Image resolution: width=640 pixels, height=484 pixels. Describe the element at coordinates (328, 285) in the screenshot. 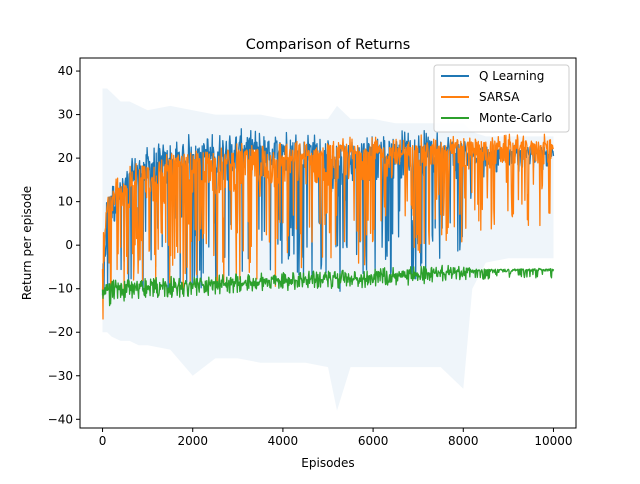

I see `monte-carlo-line` at that location.